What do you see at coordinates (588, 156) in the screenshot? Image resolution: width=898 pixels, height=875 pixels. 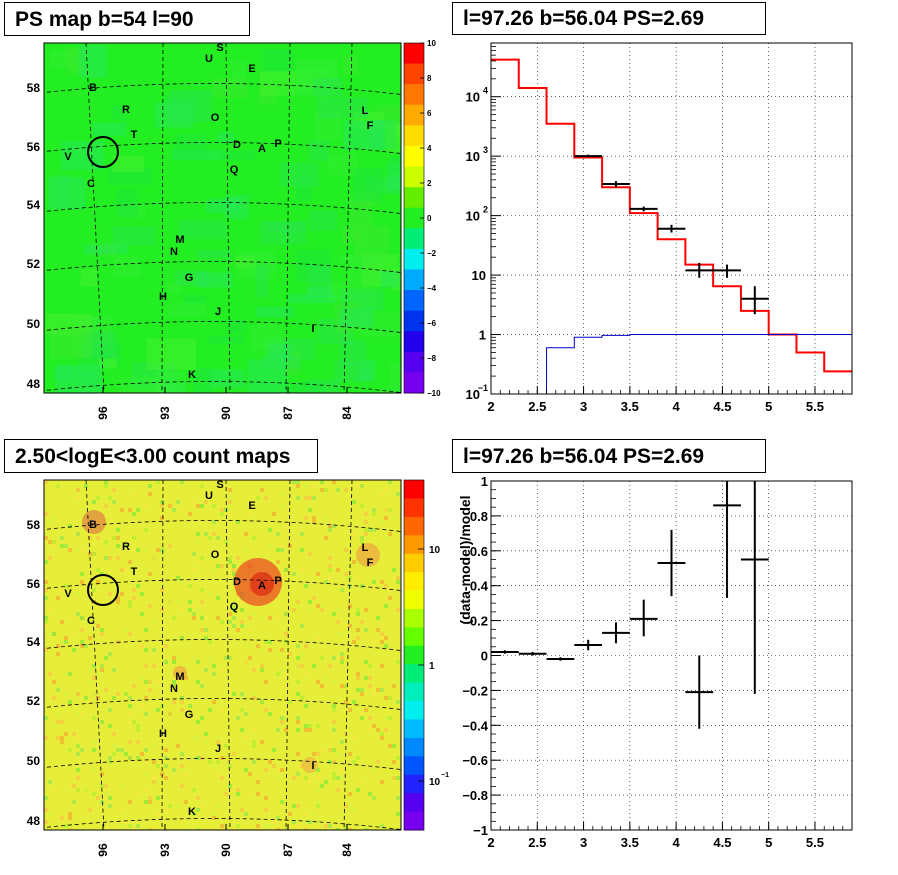 I see `spectrum-data-point` at bounding box center [588, 156].